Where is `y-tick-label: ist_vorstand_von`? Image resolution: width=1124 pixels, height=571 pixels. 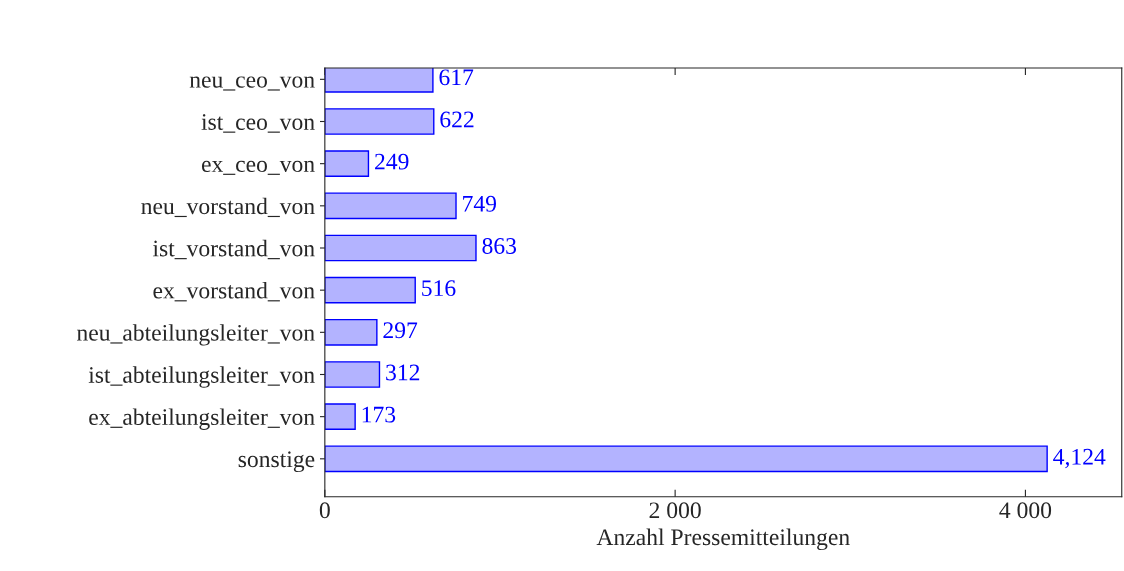
y-tick-label: ist_vorstand_von is located at coordinates (233, 249).